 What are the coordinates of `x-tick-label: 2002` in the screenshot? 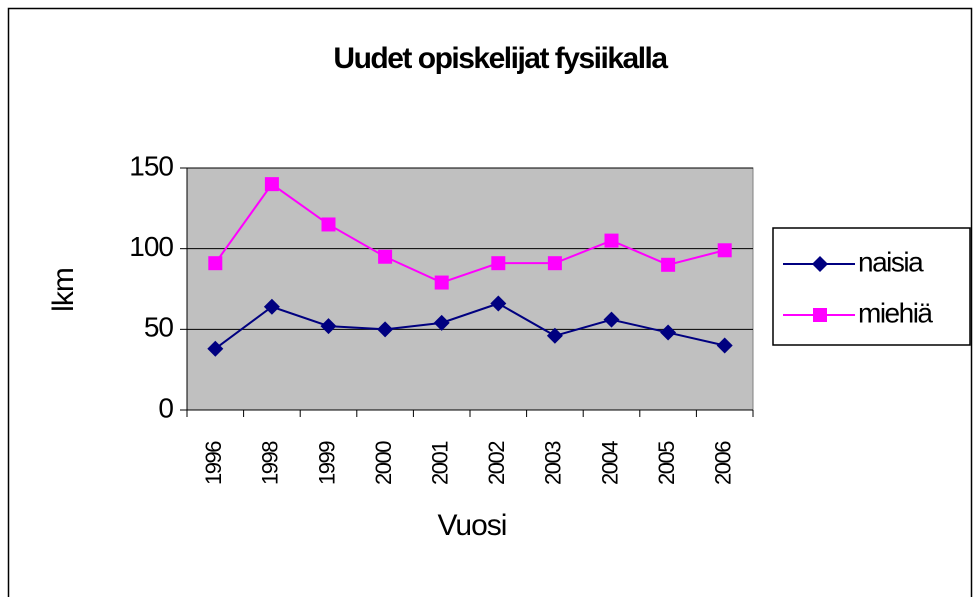 It's located at (496, 463).